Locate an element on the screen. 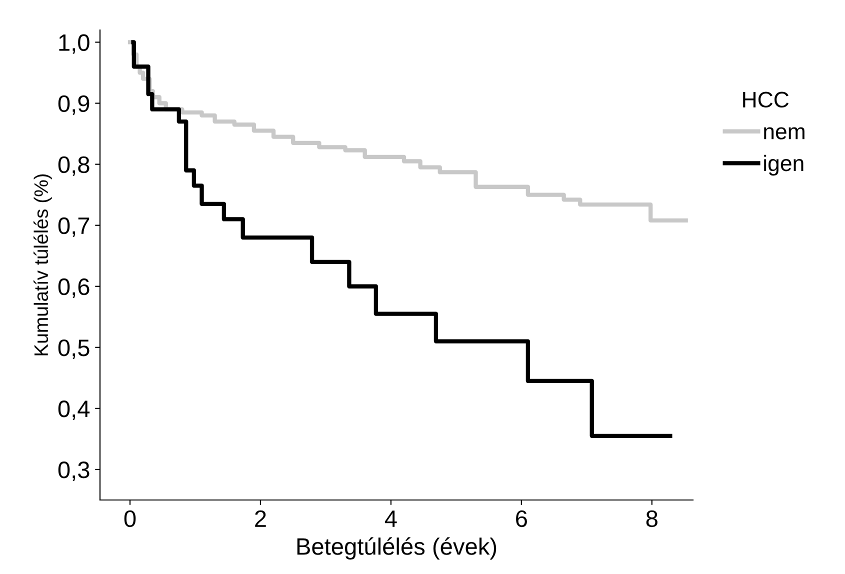 This screenshot has width=845, height=574. y-tick-label: 0,8 is located at coordinates (74, 166).